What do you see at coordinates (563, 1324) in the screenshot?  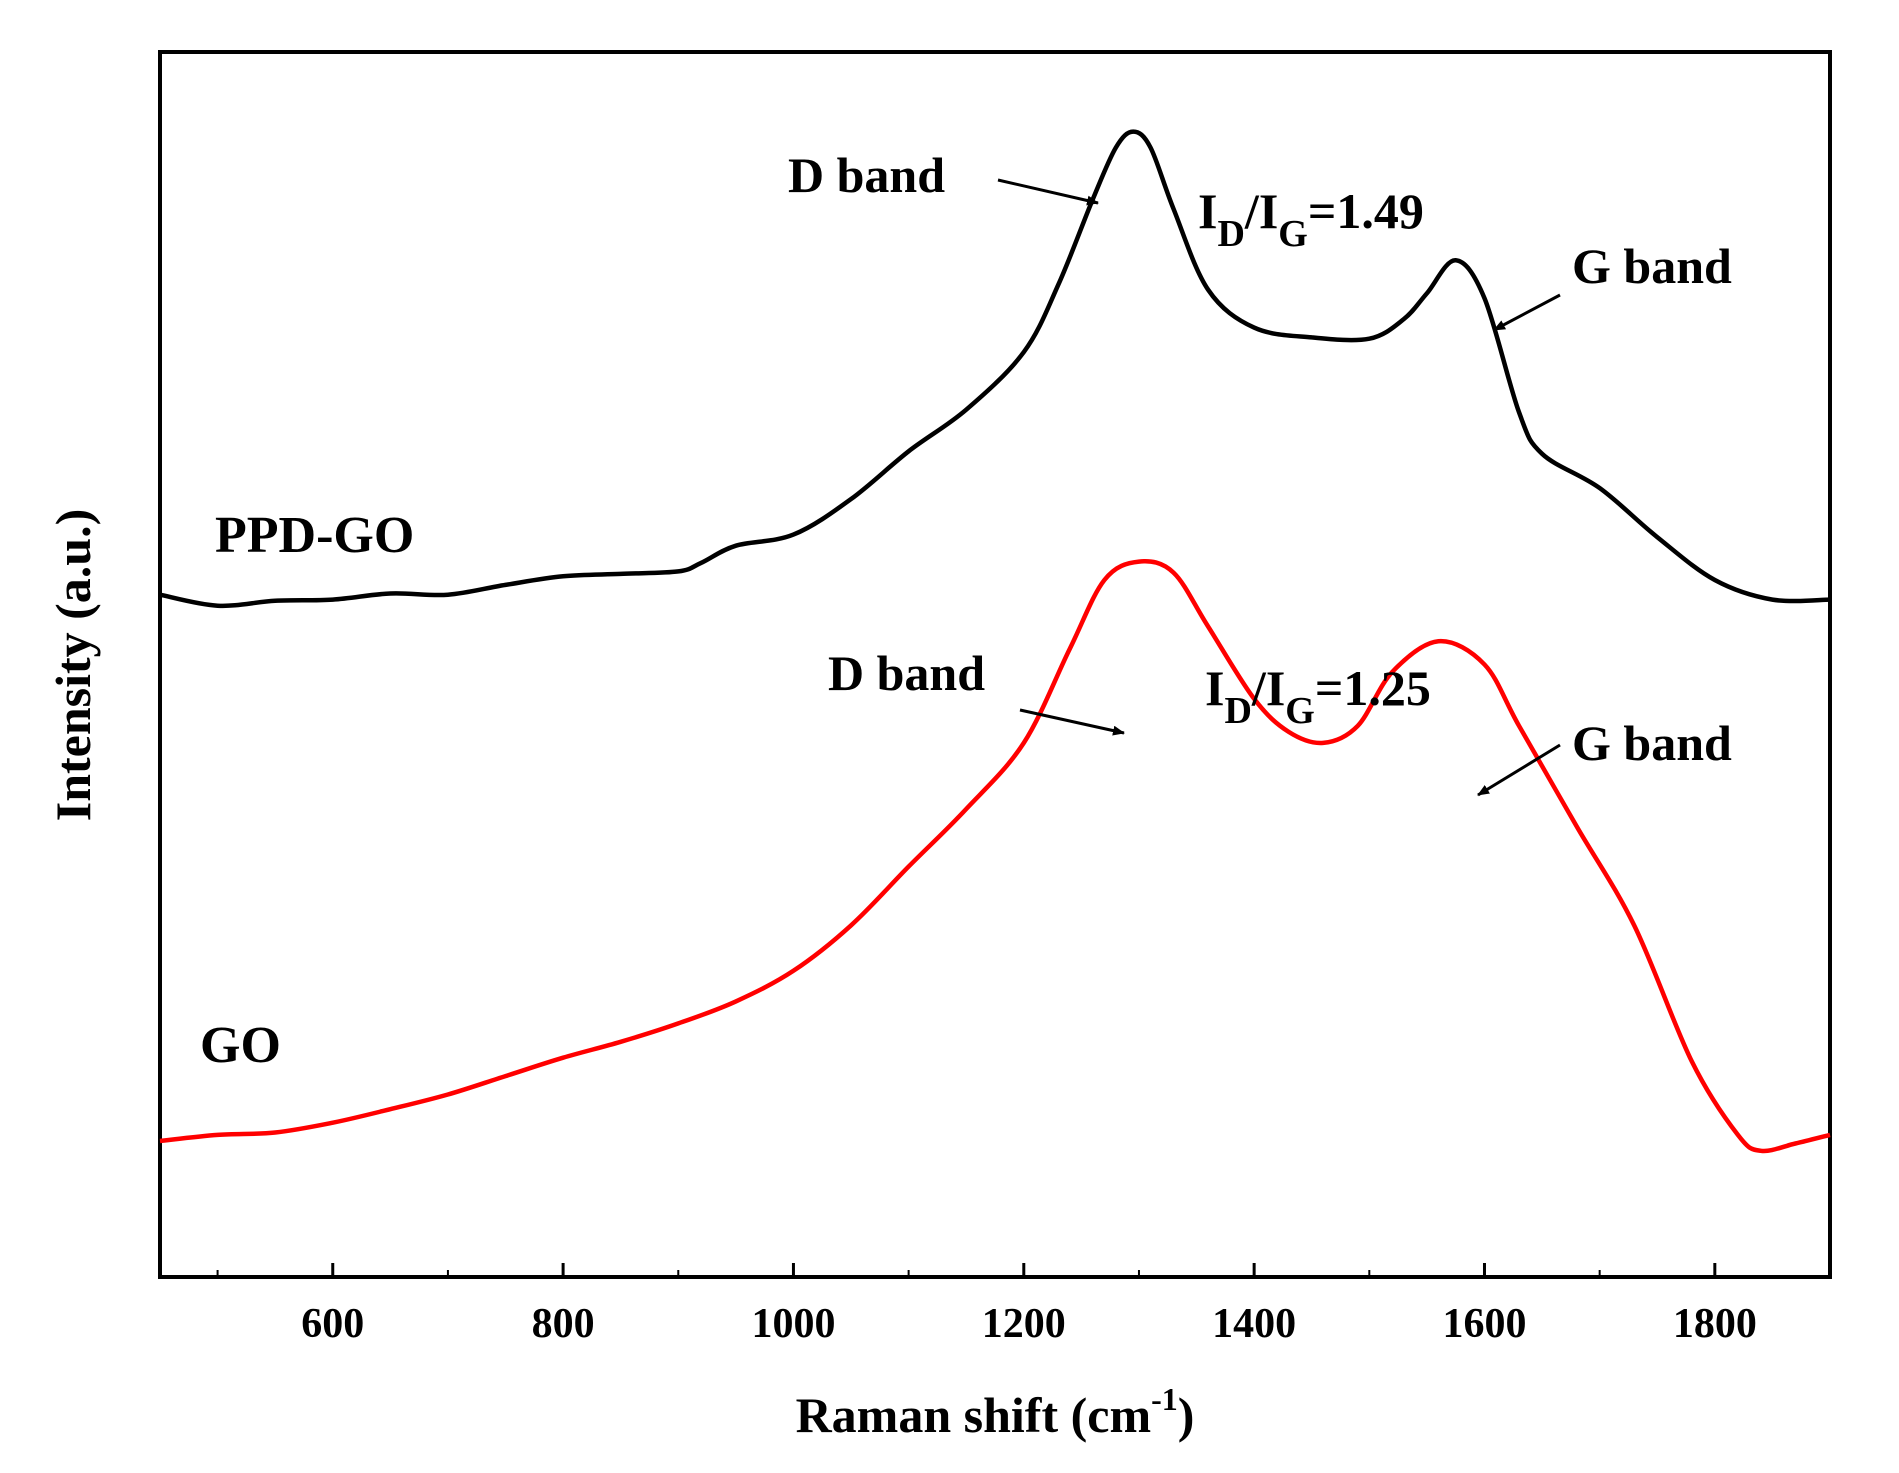 I see `x-tick-label: 800` at bounding box center [563, 1324].